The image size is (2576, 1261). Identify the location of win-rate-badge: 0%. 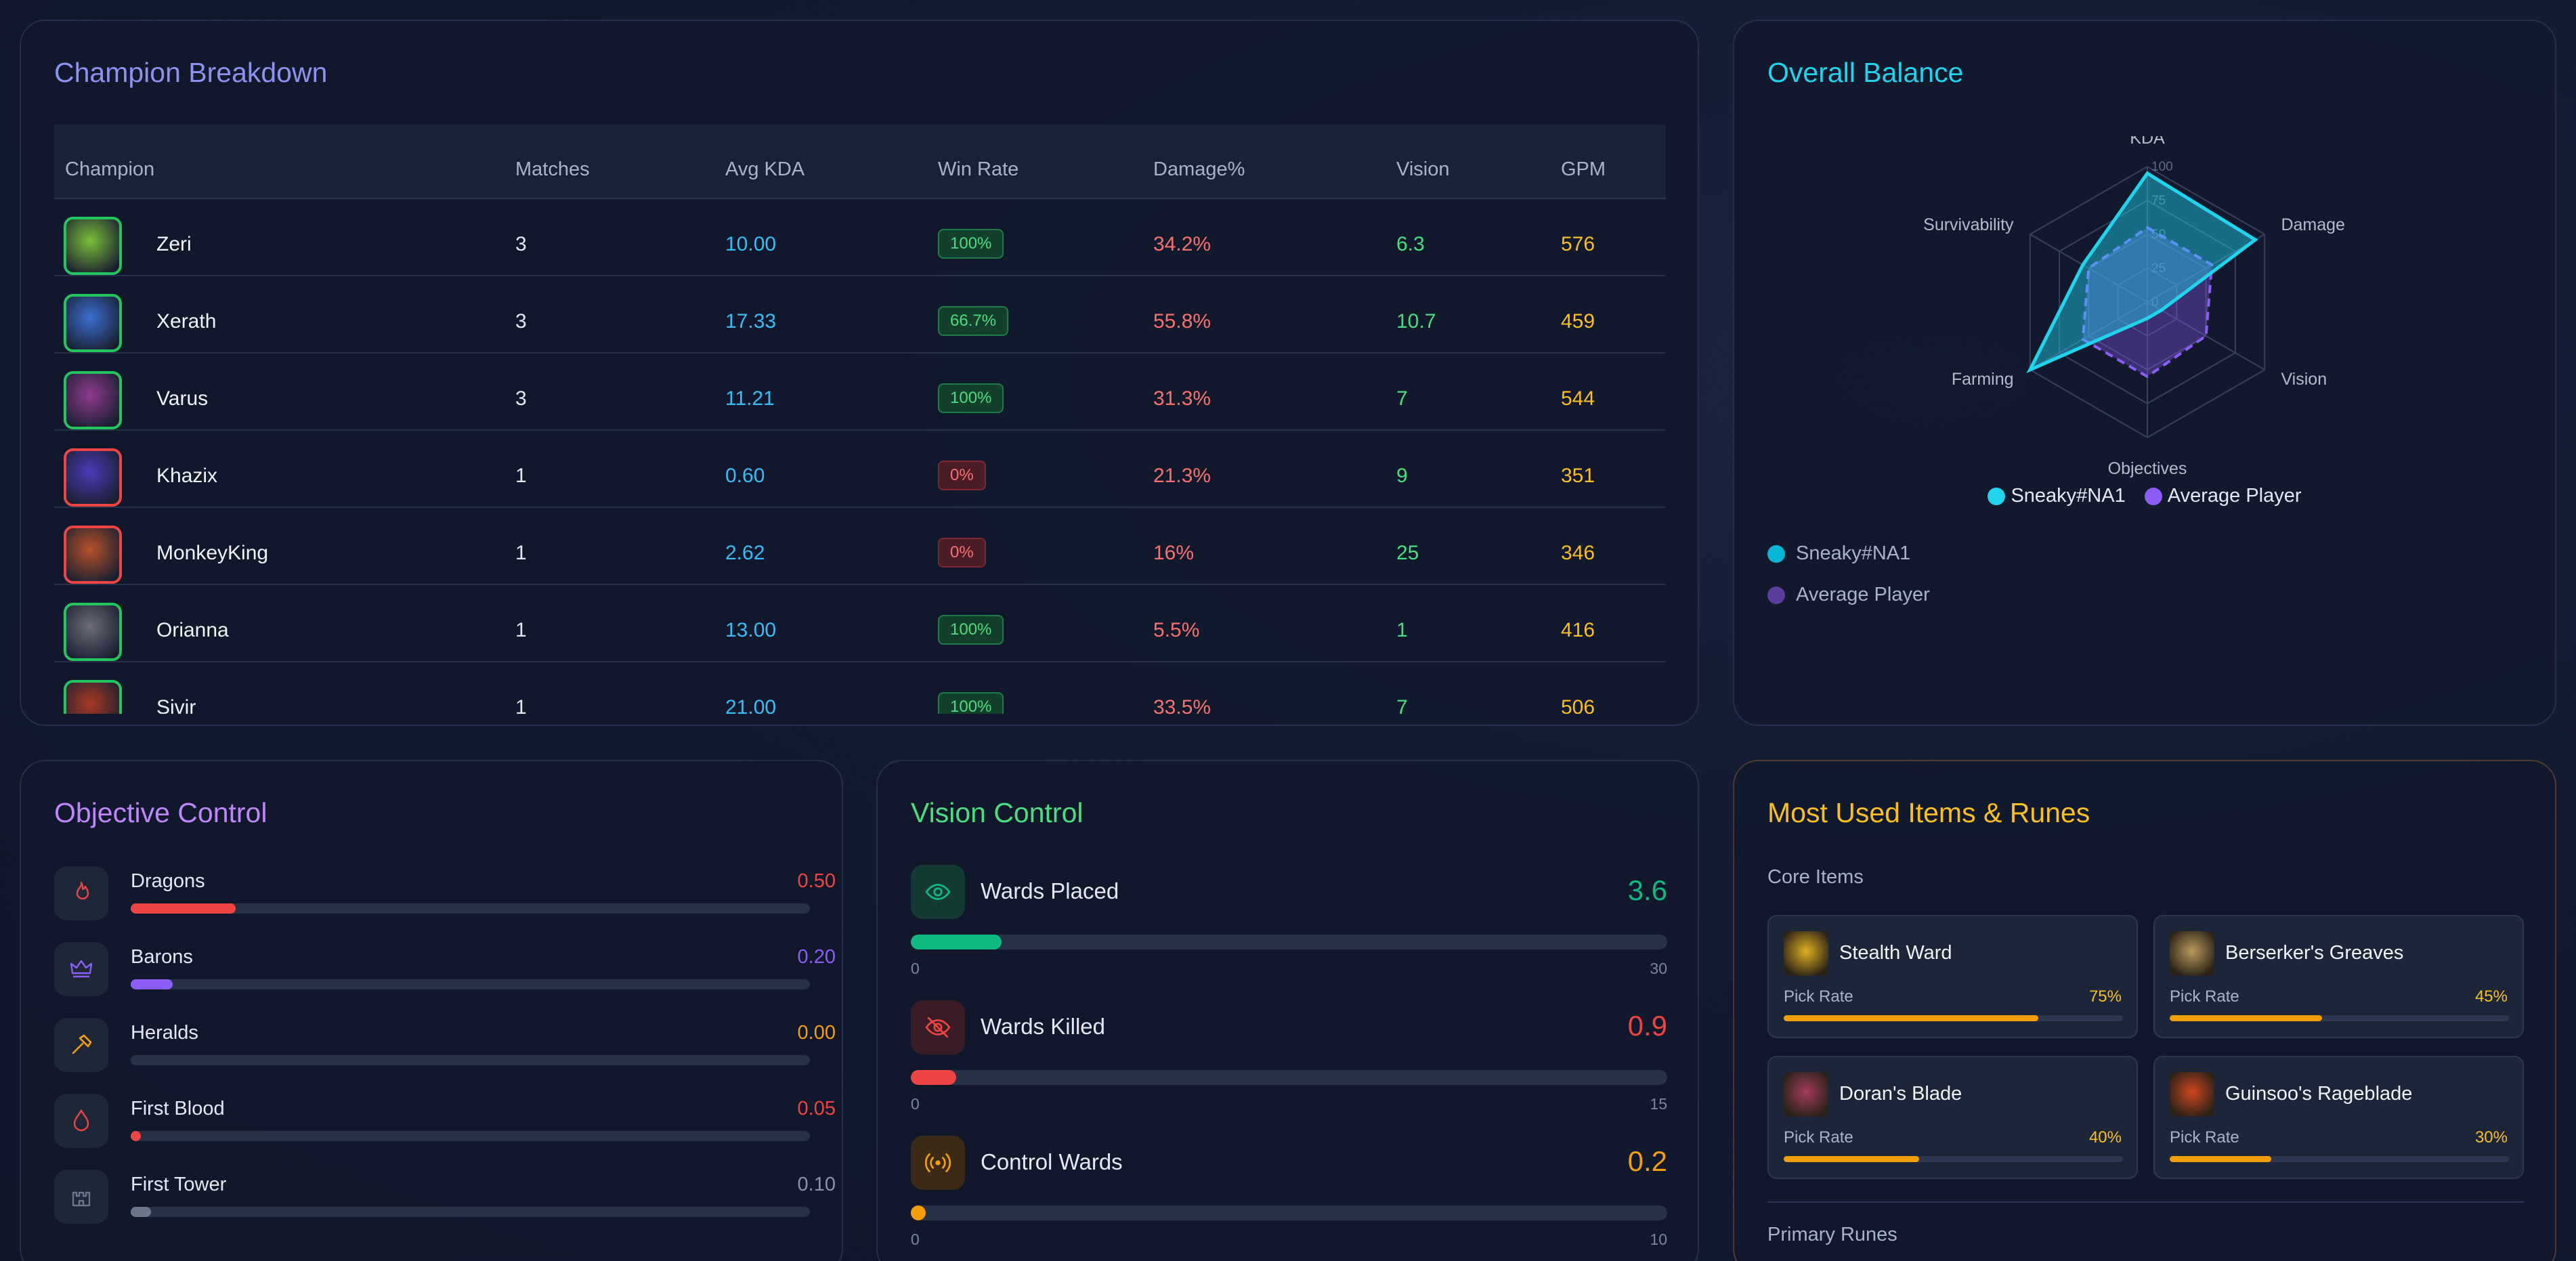
(962, 476).